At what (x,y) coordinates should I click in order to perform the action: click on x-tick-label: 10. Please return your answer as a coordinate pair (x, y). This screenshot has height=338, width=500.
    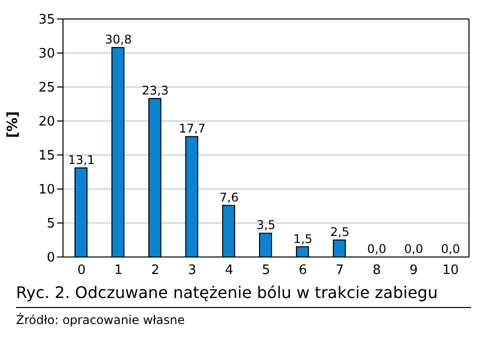
    Looking at the image, I should click on (450, 270).